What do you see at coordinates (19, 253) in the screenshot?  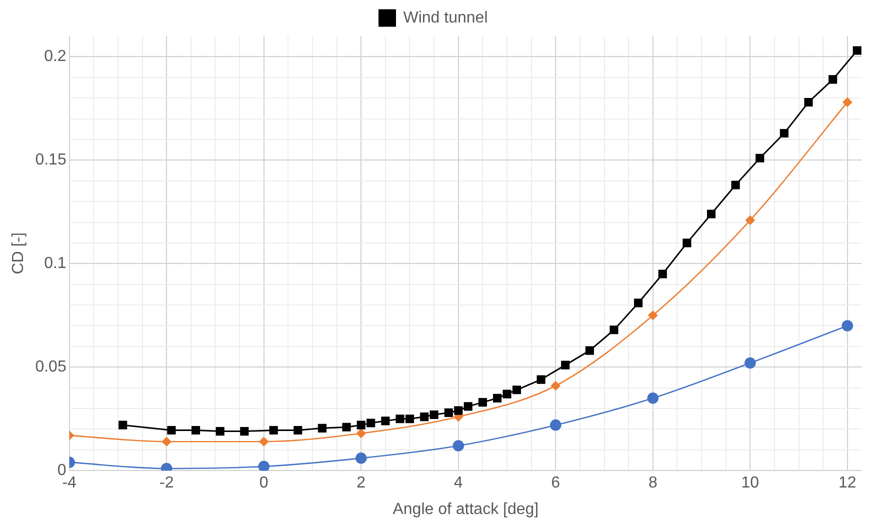 I see `y-axis-title: CD [-]` at bounding box center [19, 253].